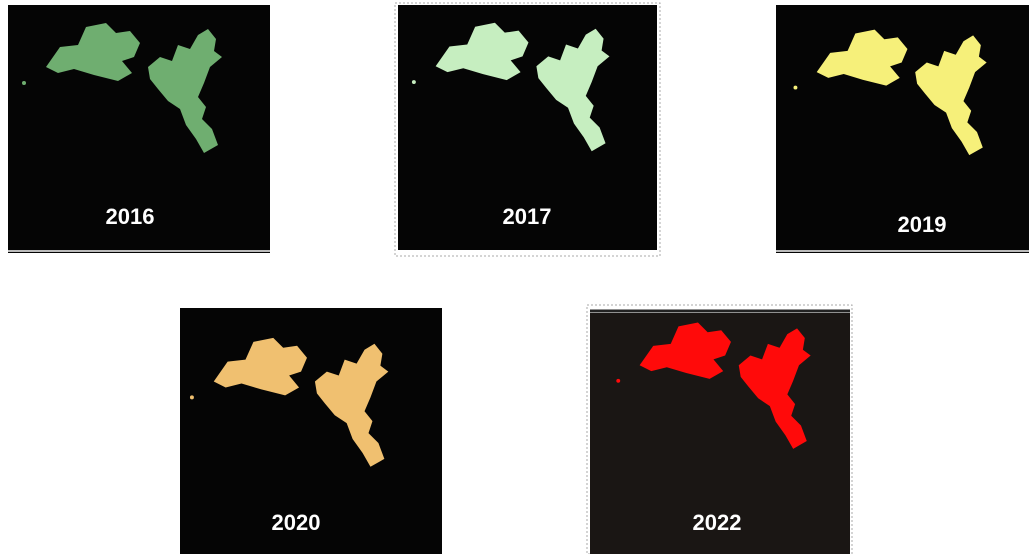  I want to click on panel: 2022, so click(719, 429).